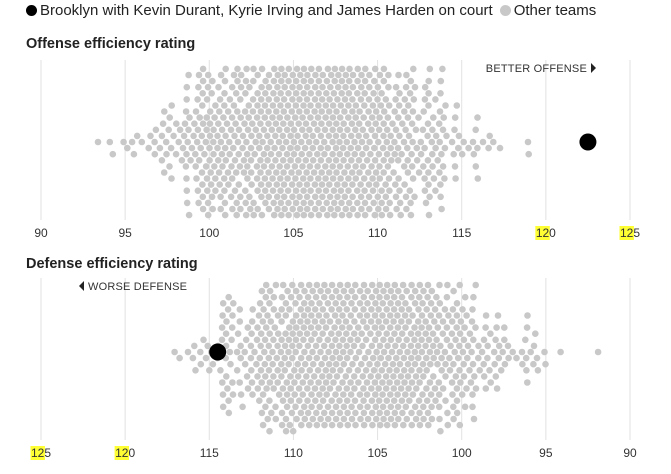 The height and width of the screenshot is (474, 671). I want to click on brooklyn-legend-dot, so click(31, 10).